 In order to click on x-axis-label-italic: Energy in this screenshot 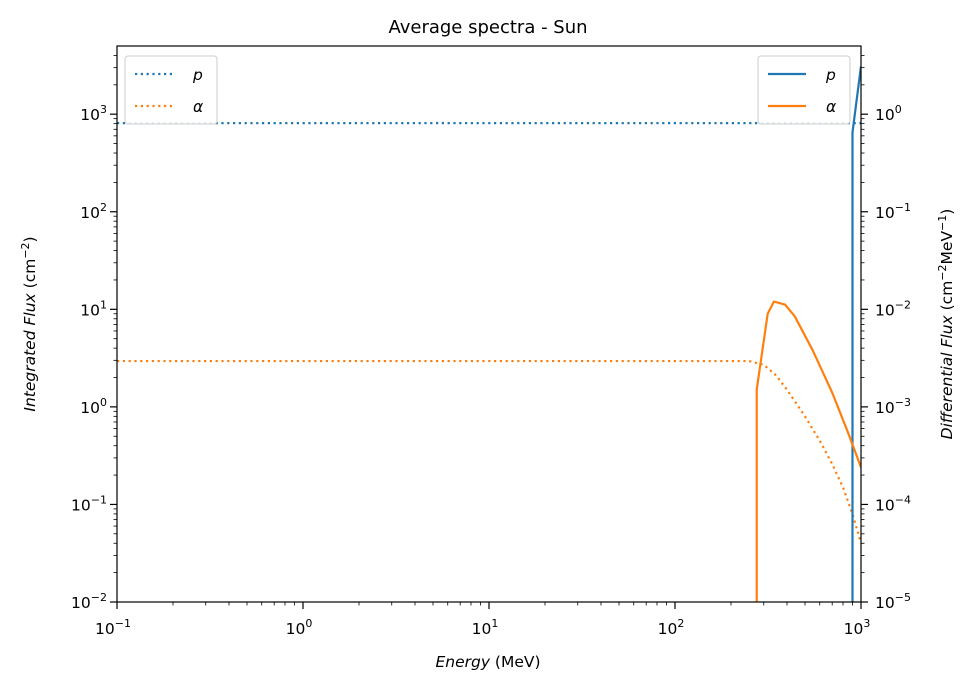, I will do `click(462, 662)`.